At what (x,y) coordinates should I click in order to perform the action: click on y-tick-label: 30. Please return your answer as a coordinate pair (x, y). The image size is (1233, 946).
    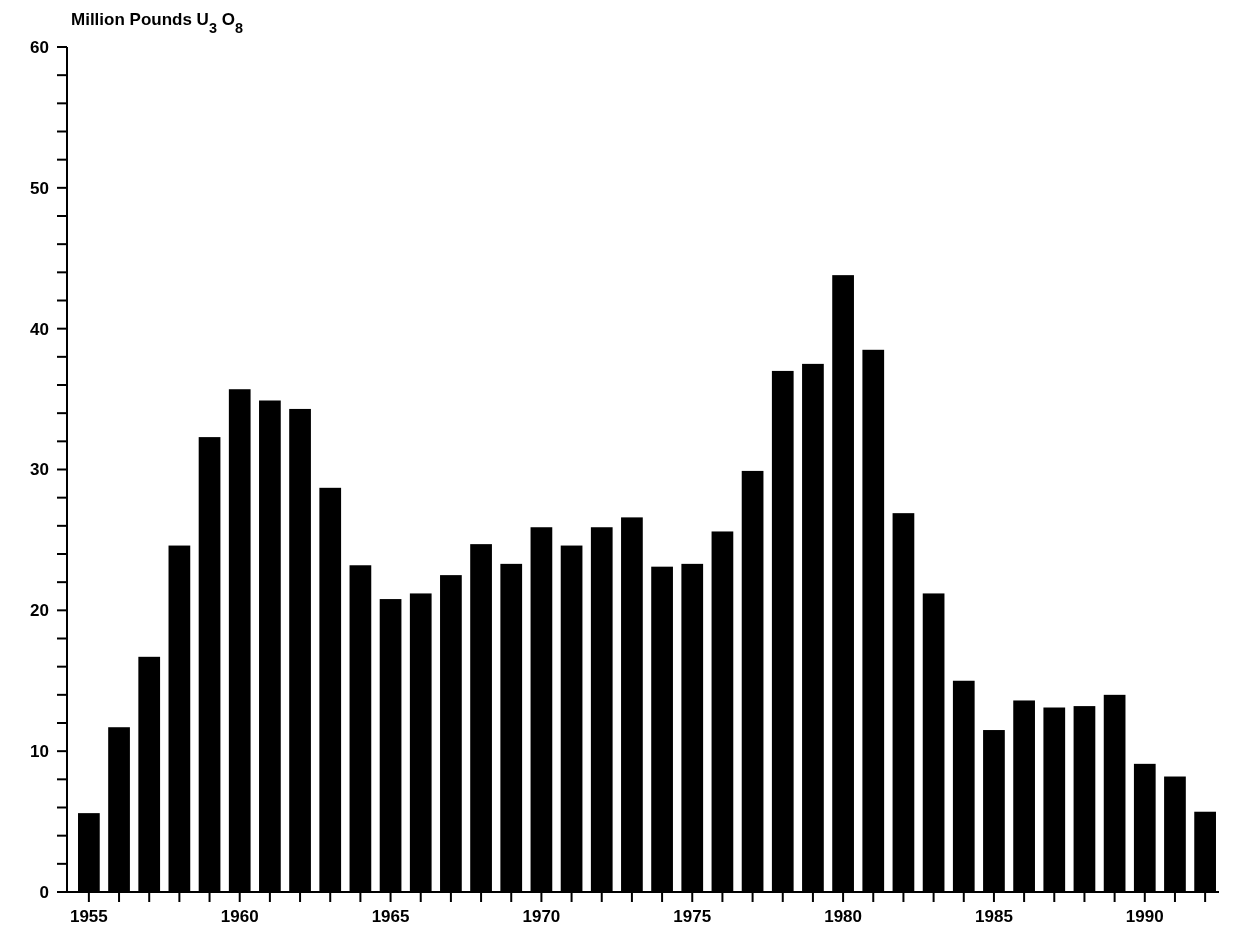
    Looking at the image, I should click on (39, 470).